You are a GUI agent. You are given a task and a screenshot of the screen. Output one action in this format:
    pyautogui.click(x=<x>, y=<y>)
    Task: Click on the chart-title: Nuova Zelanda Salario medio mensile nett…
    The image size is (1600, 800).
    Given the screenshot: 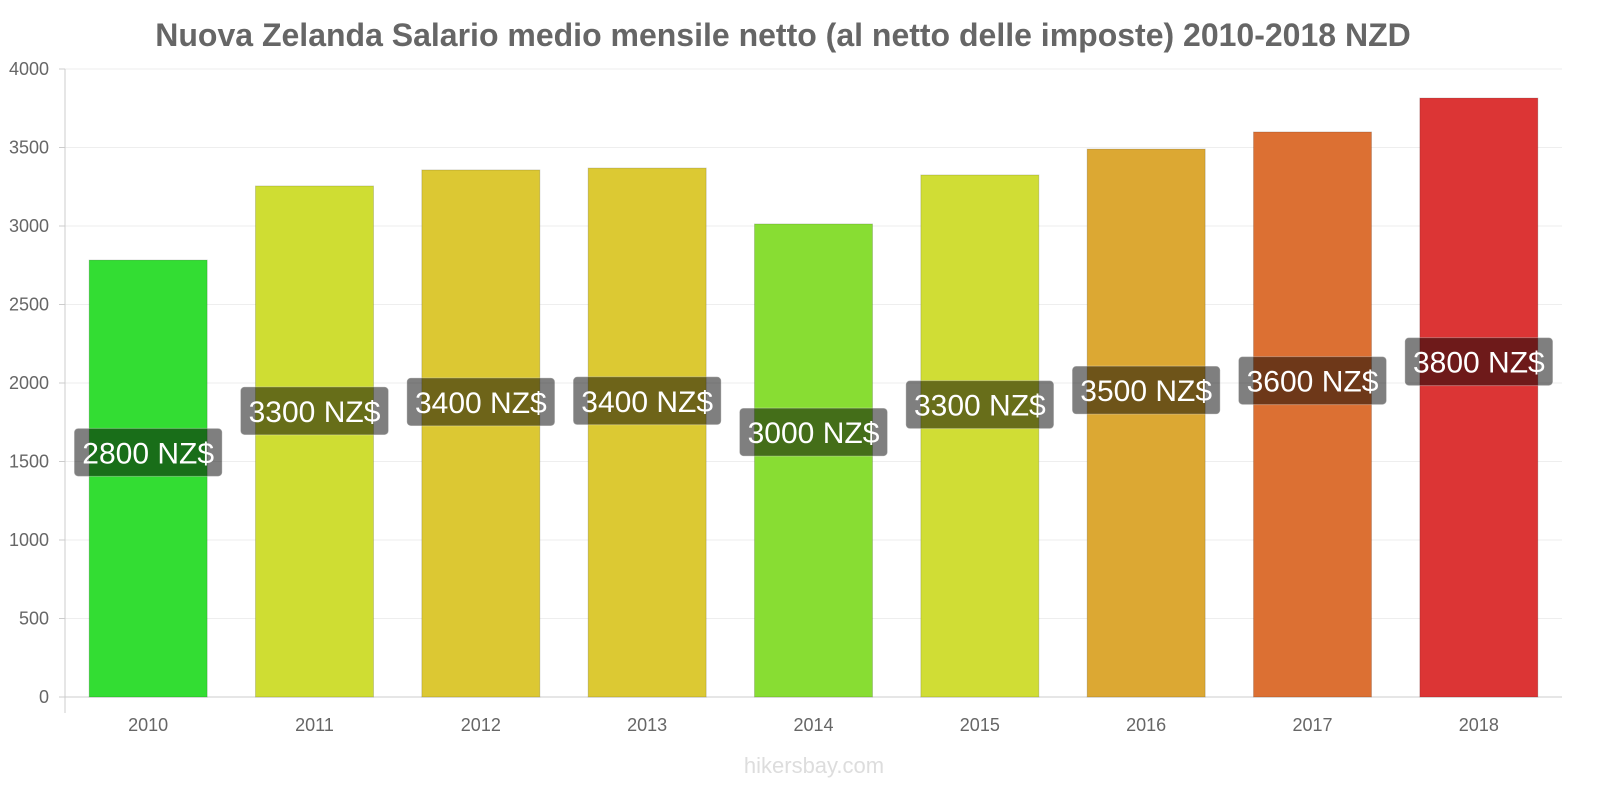 What is the action you would take?
    pyautogui.click(x=782, y=35)
    